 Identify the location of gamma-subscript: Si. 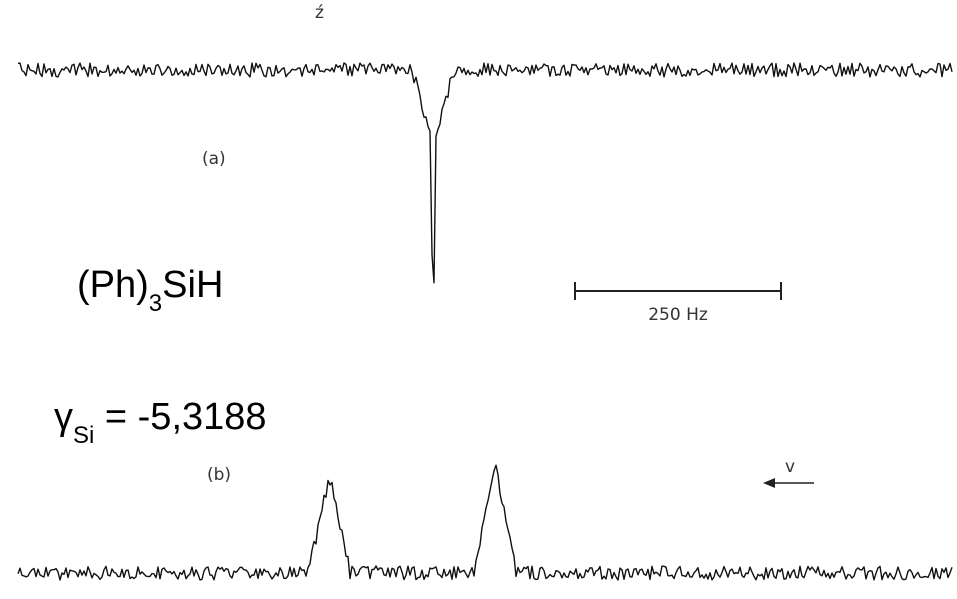
(83, 435).